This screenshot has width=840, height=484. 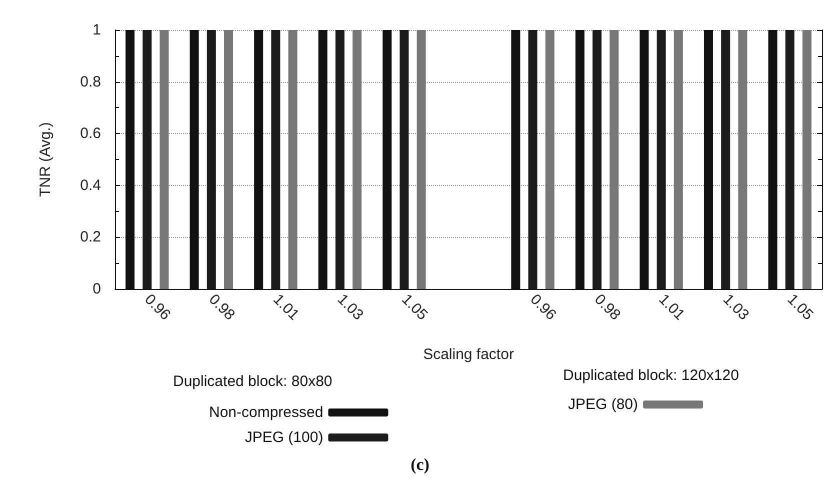 I want to click on text: (c), so click(x=420, y=464).